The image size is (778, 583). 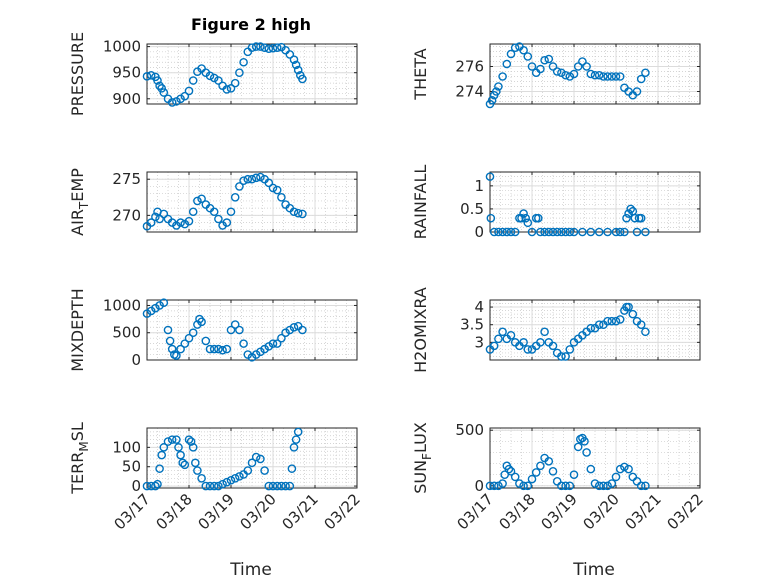 What do you see at coordinates (126, 179) in the screenshot?
I see `y-tick-label: 275` at bounding box center [126, 179].